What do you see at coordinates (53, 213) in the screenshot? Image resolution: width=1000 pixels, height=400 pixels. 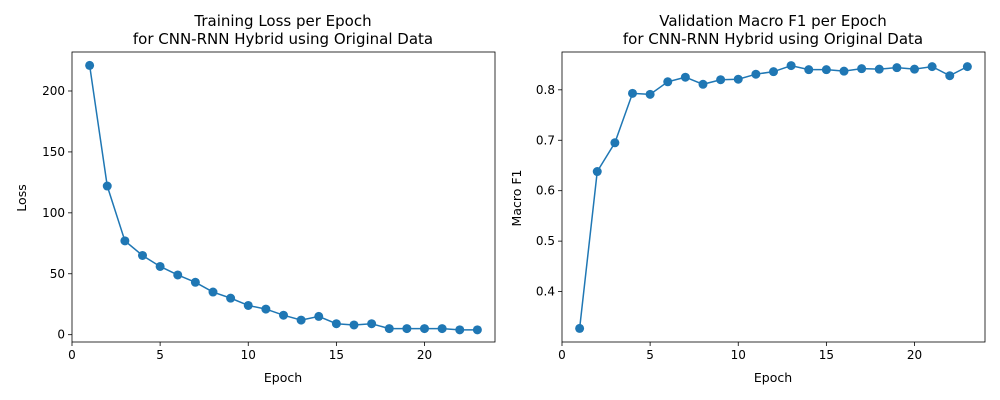 I see `y-tick-label: 100` at bounding box center [53, 213].